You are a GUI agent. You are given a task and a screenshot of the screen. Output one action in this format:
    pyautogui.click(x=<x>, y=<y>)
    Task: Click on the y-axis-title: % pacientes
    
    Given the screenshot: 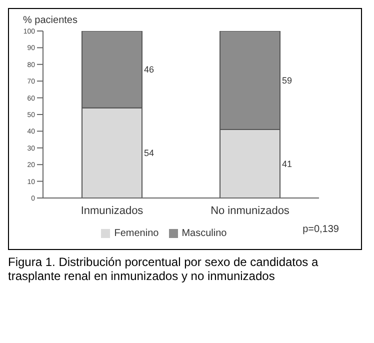 What is the action you would take?
    pyautogui.click(x=50, y=20)
    